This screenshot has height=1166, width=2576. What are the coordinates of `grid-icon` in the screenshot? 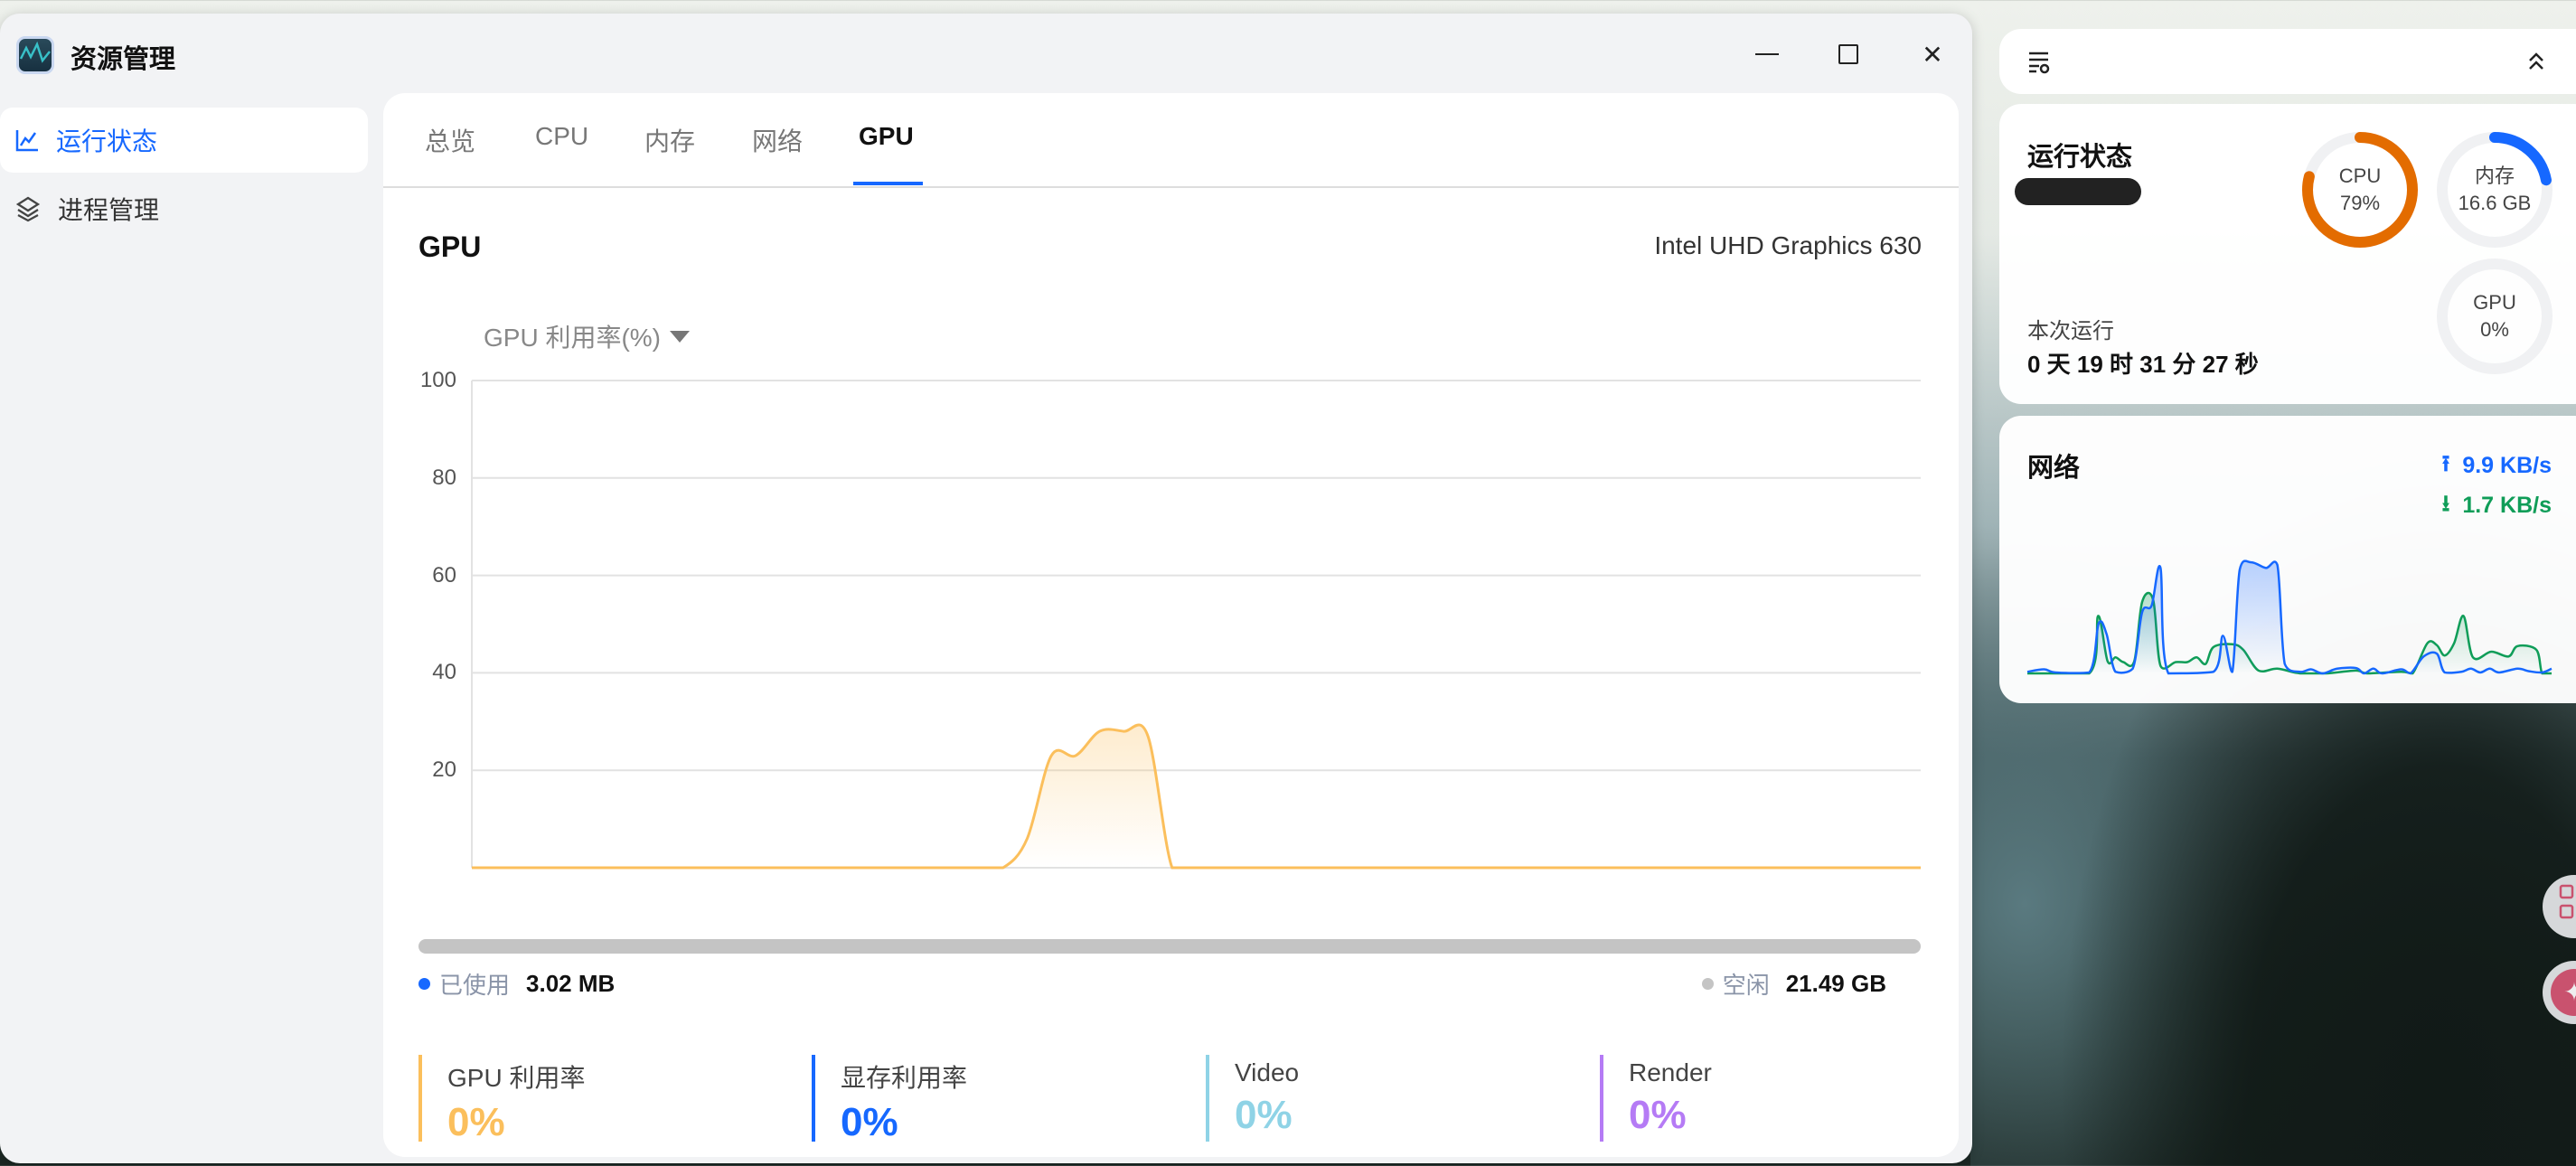 It's located at (2567, 902).